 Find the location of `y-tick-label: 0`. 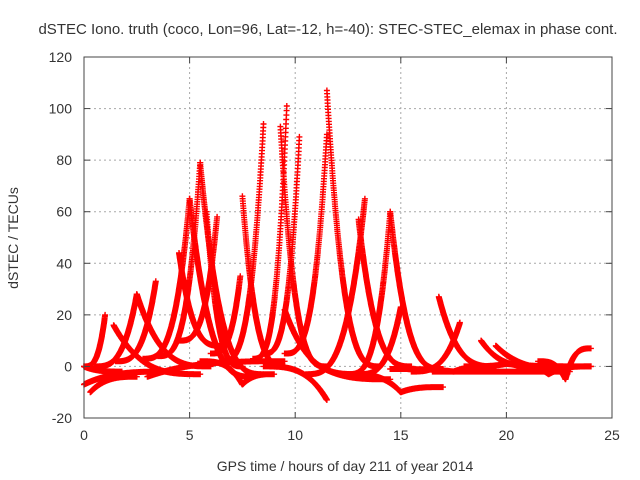

y-tick-label: 0 is located at coordinates (68, 366).